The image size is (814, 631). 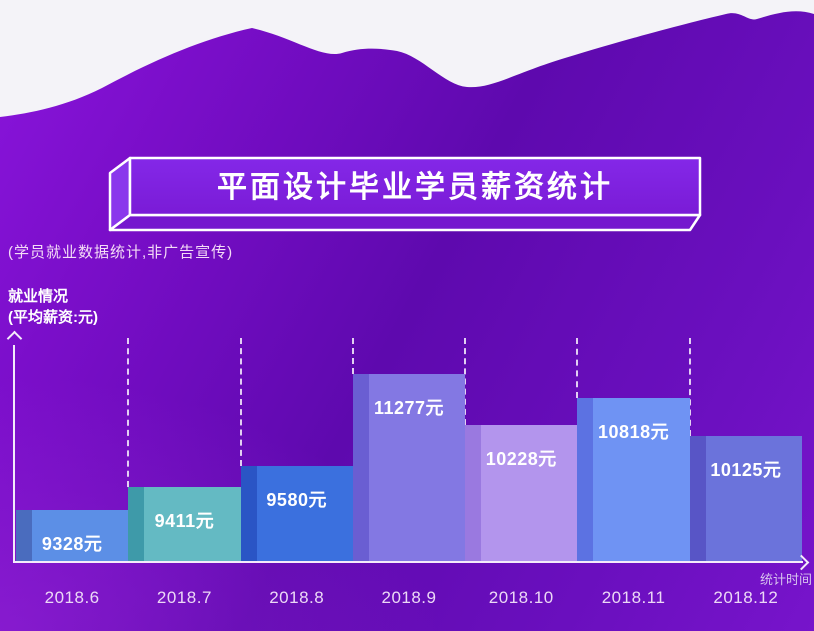 I want to click on bar-value-label: 10125元, so click(x=746, y=470).